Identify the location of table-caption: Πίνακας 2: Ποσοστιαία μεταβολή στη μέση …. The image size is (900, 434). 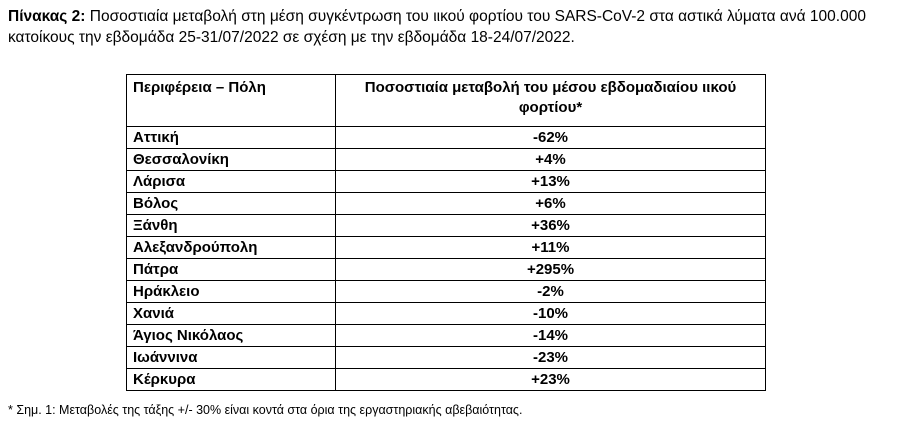
(450, 27).